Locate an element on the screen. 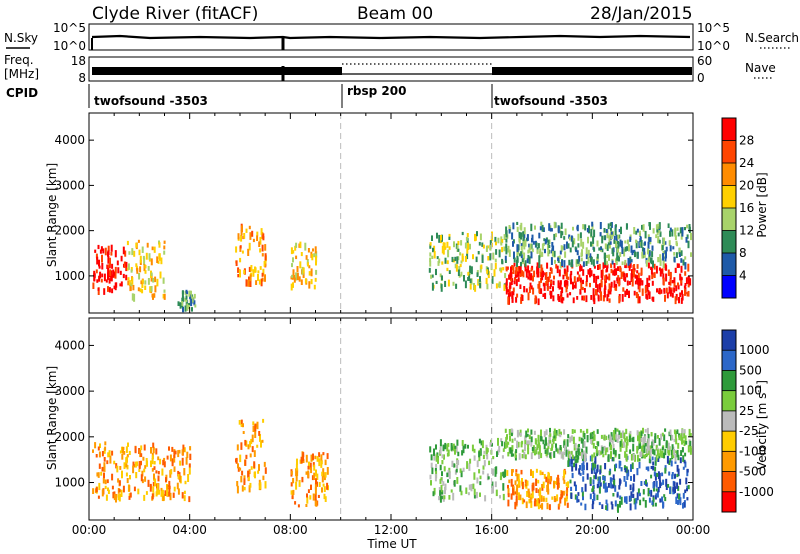  colorbar-swatch is located at coordinates (729, 441).